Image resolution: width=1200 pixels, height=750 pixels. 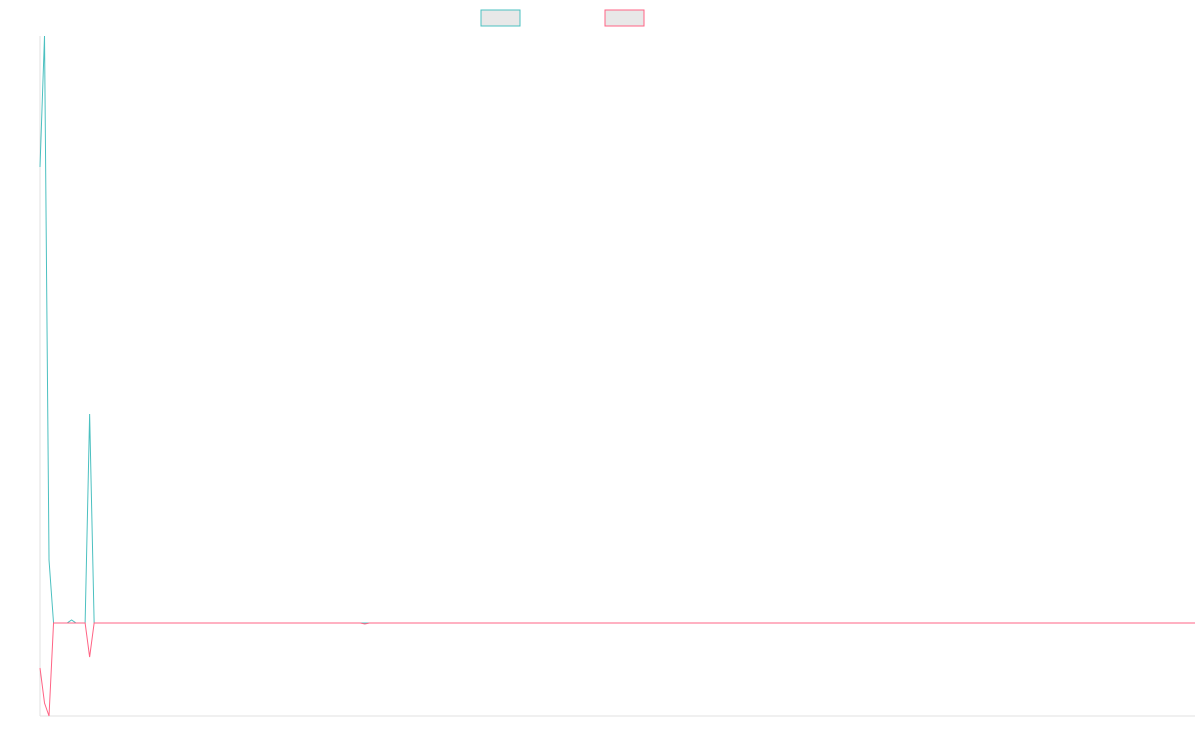 What do you see at coordinates (617, 669) in the screenshot?
I see `line-series` at bounding box center [617, 669].